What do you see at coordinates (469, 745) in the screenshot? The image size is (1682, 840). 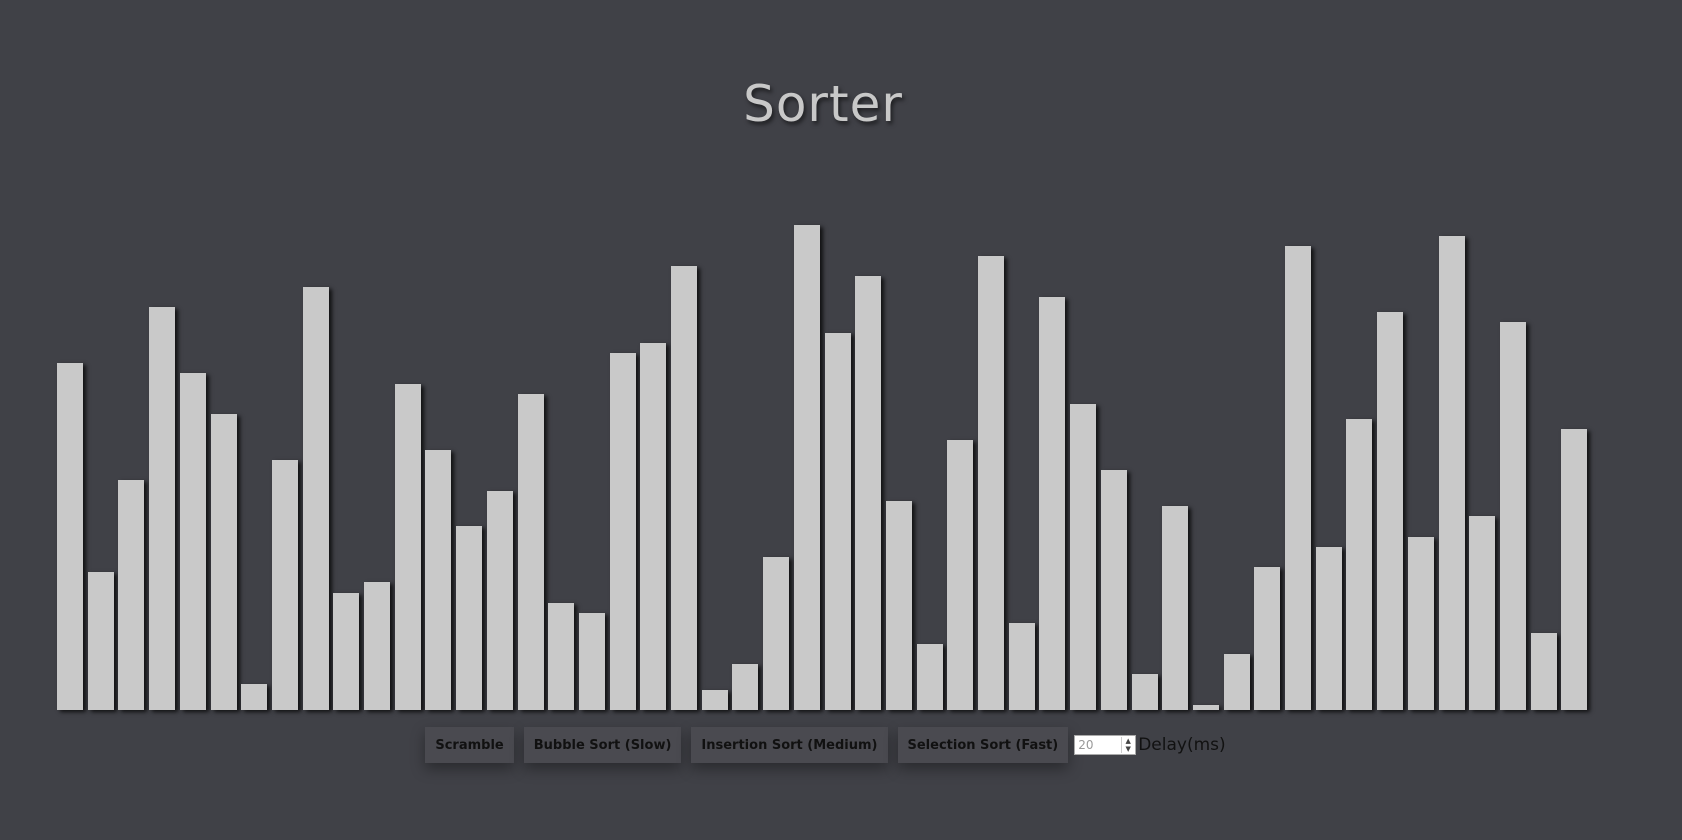 I see `scramble-button: Scramble` at bounding box center [469, 745].